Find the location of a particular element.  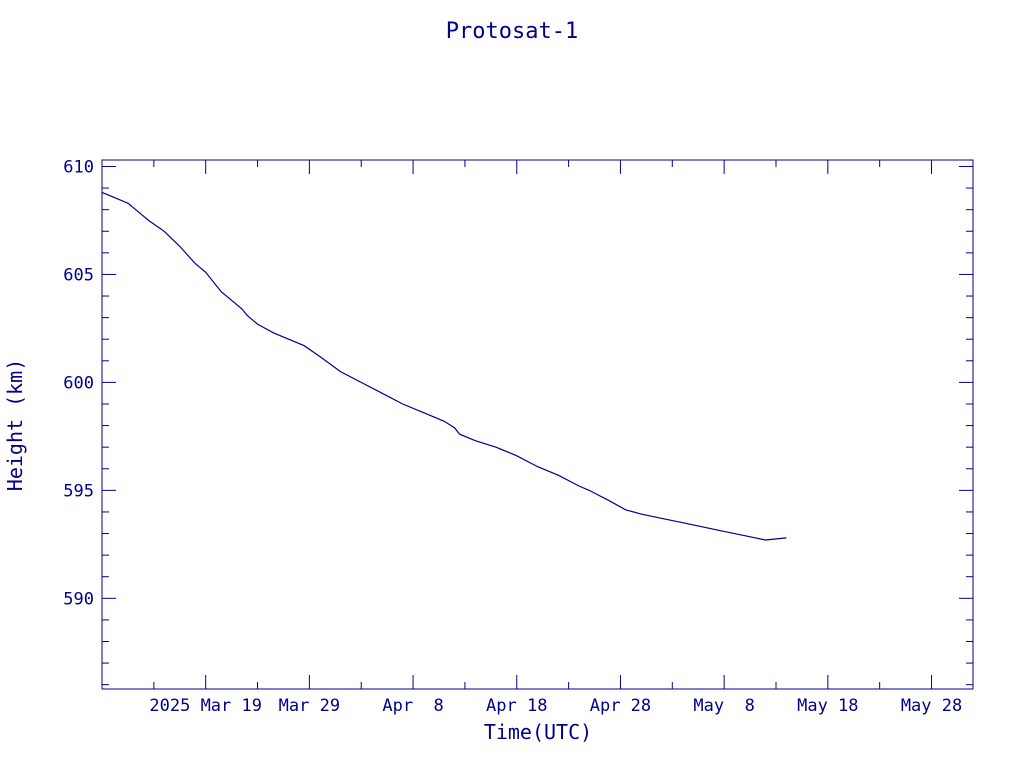

x-tick-label: Apr 18 is located at coordinates (516, 706).